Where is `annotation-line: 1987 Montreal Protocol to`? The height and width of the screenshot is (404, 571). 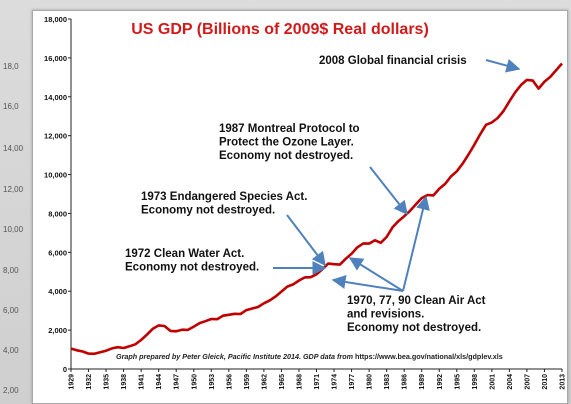
annotation-line: 1987 Montreal Protocol to is located at coordinates (289, 129).